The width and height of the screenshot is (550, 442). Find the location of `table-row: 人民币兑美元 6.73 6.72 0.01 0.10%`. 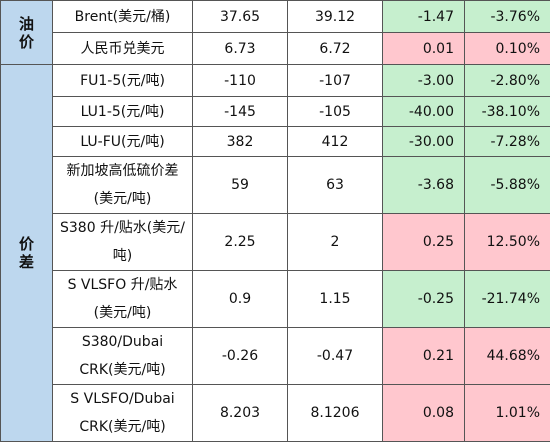

table-row: 人民币兑美元 6.73 6.72 0.01 0.10% is located at coordinates (275, 49).